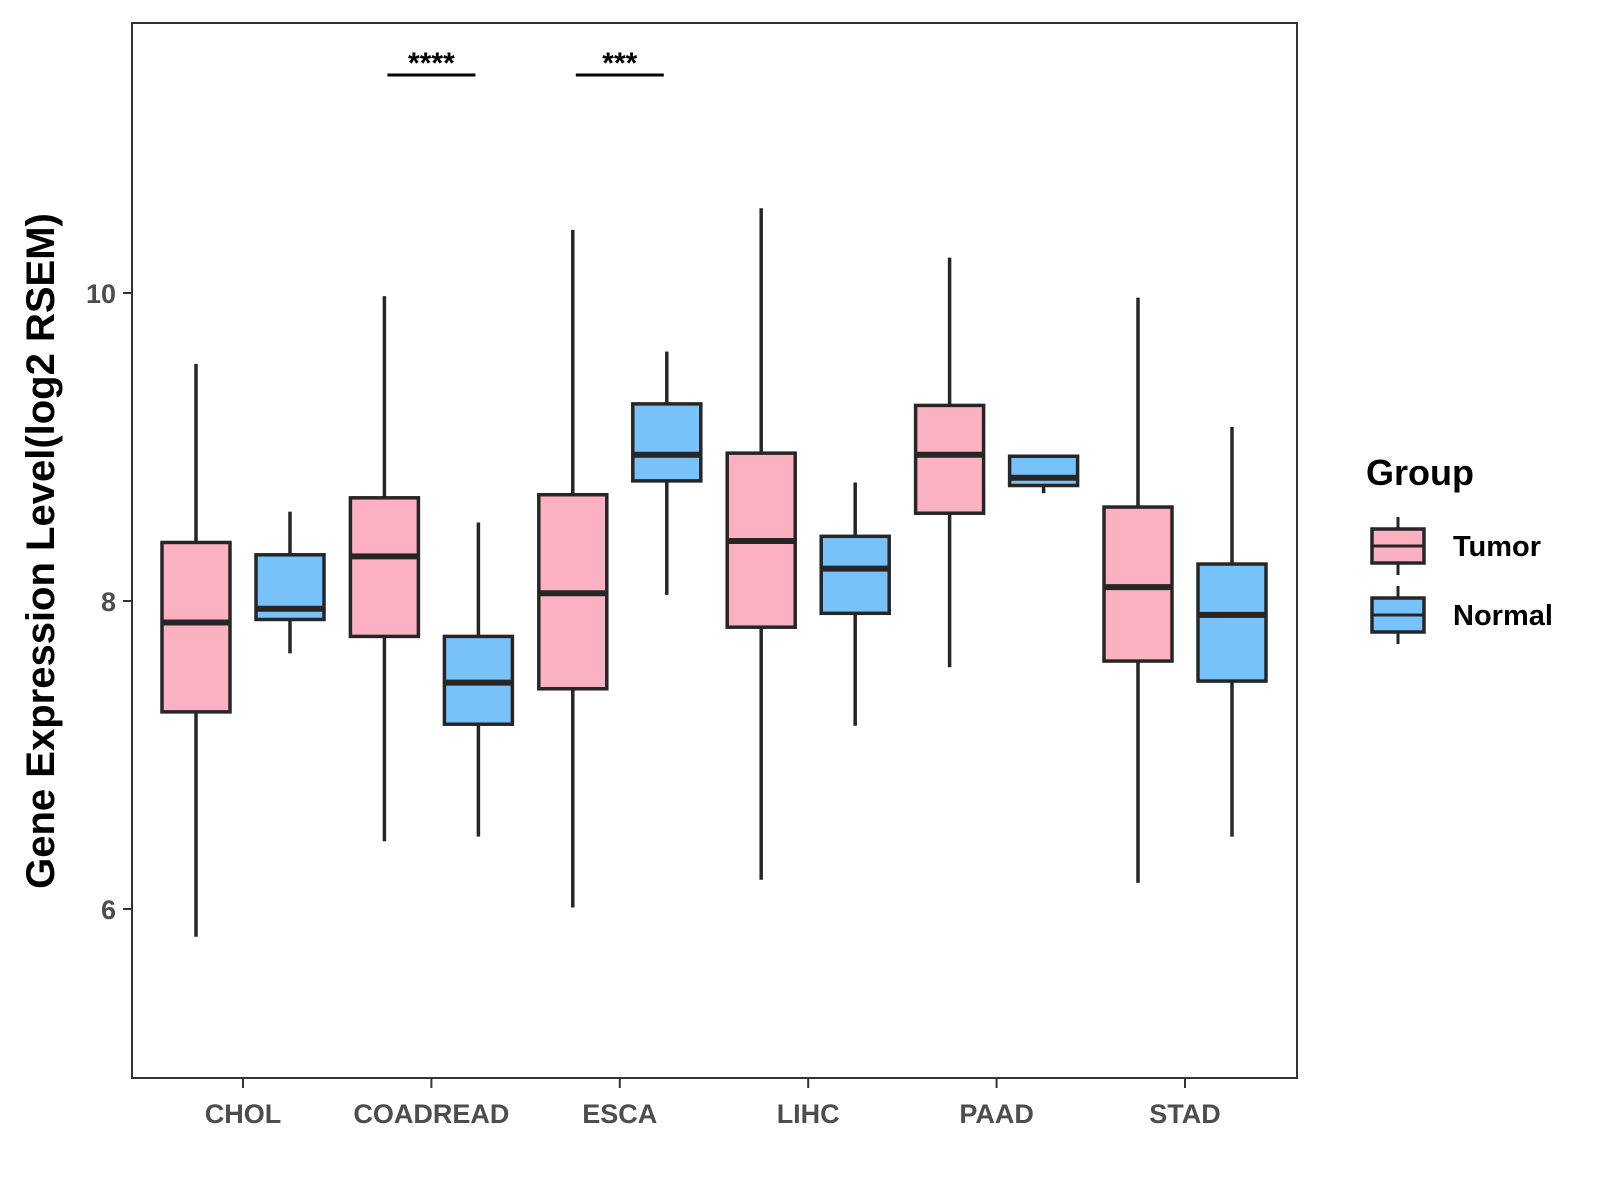  Describe the element at coordinates (1043, 471) in the screenshot. I see `box-paad-normal` at that location.